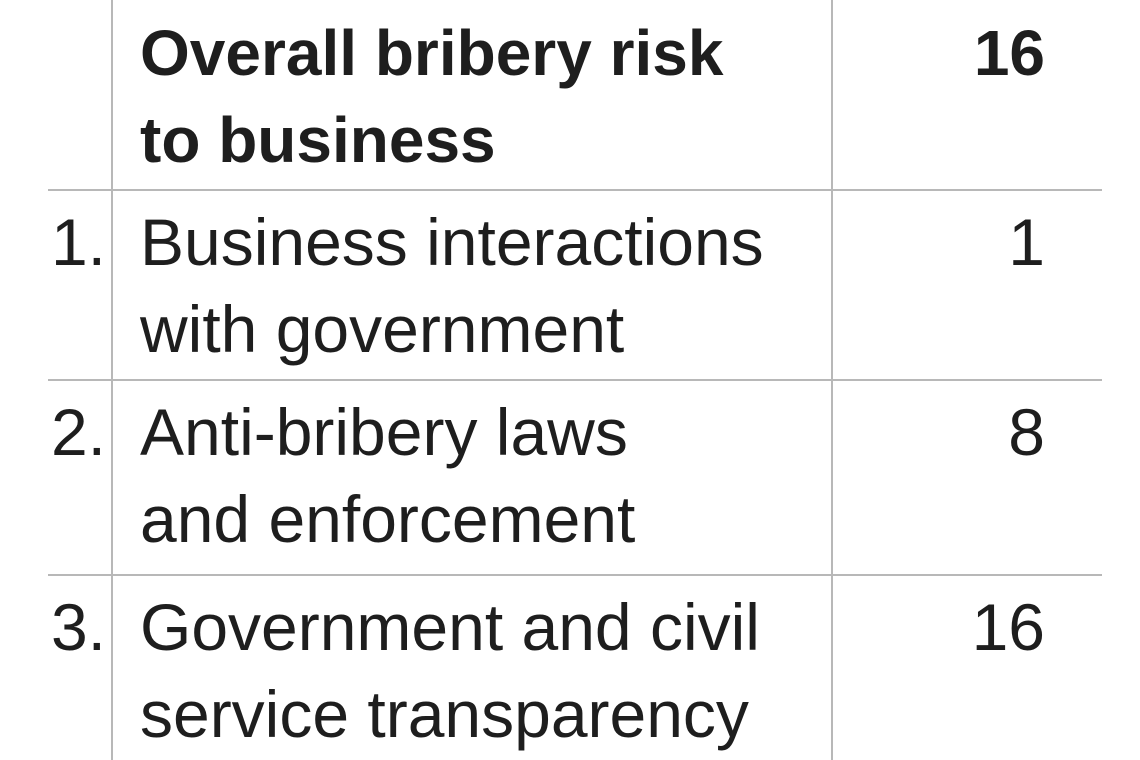  Describe the element at coordinates (78, 432) in the screenshot. I see `row-number: 2.` at that location.